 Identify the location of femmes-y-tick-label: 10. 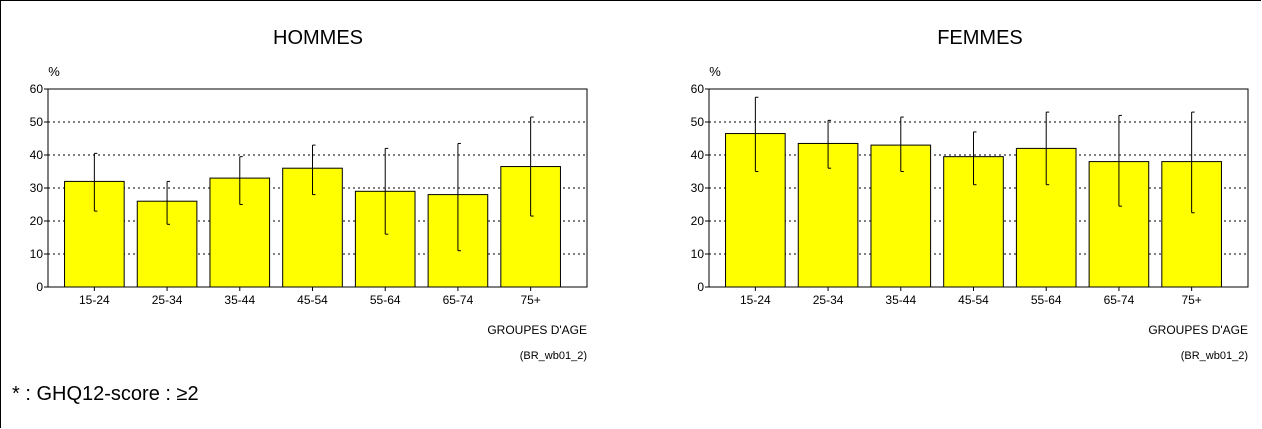
(698, 254).